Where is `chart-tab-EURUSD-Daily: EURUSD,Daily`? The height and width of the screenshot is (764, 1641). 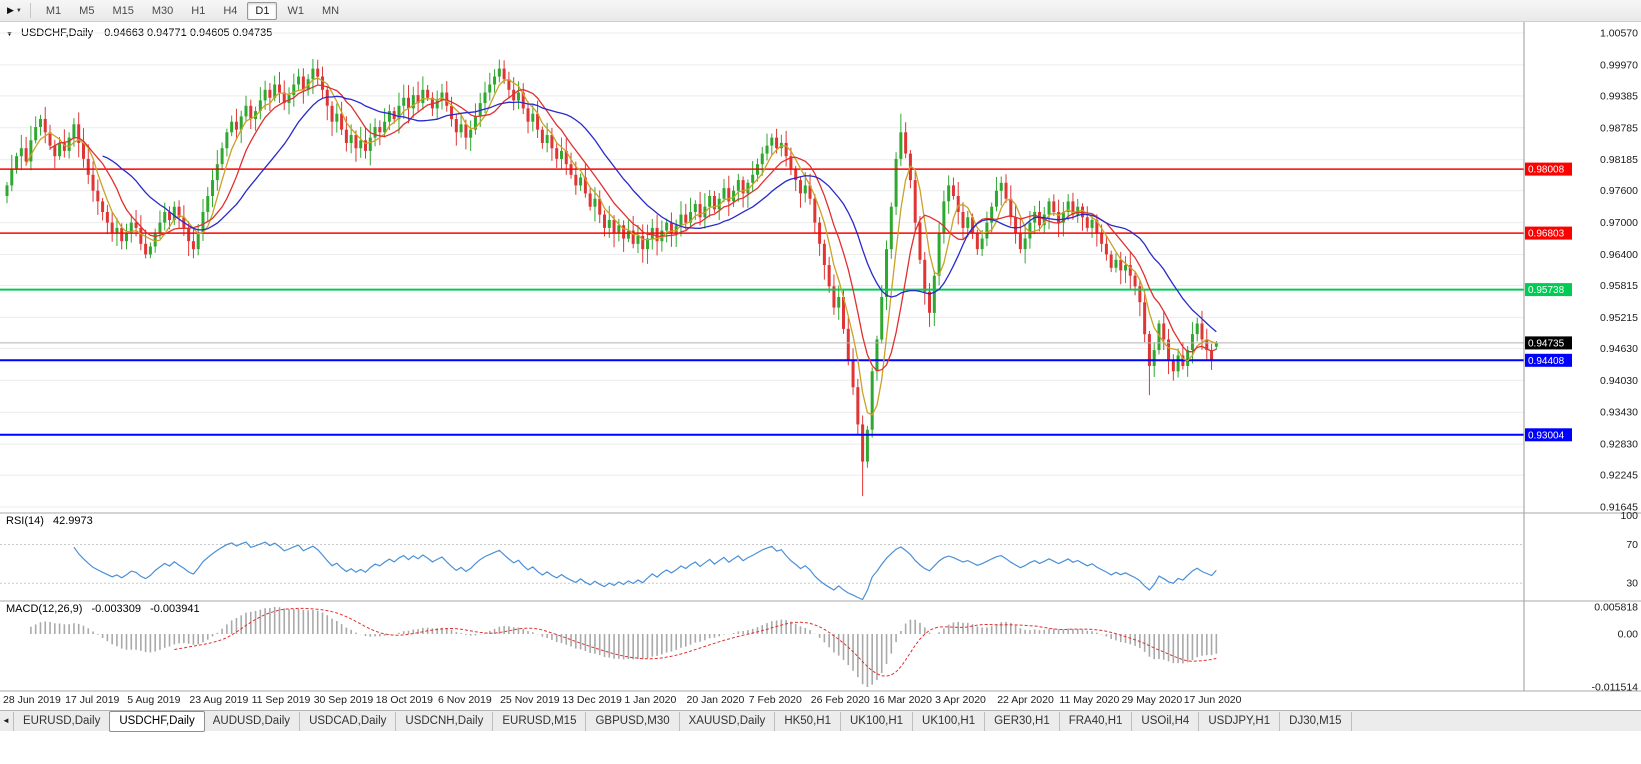
chart-tab-EURUSD-Daily: EURUSD,Daily is located at coordinates (62, 721).